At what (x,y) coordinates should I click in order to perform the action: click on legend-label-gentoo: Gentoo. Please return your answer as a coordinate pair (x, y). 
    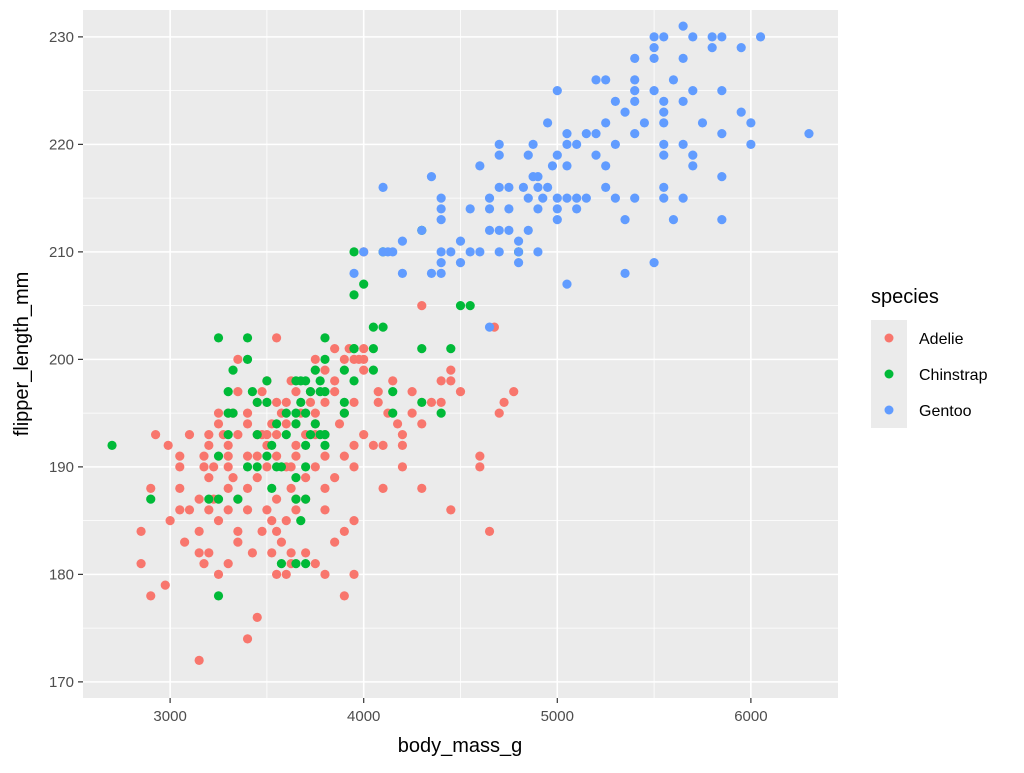
    Looking at the image, I should click on (945, 411).